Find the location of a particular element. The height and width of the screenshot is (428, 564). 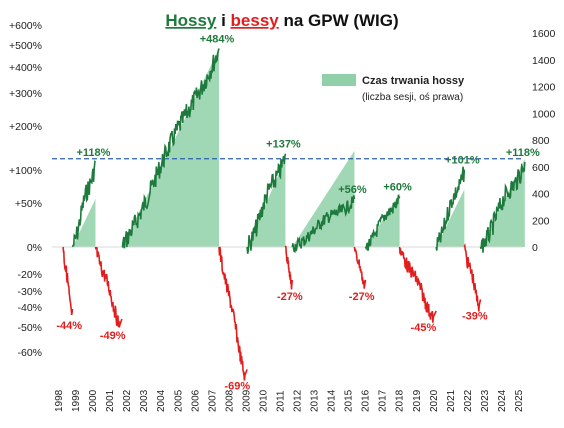

right-tick-label: 1000 is located at coordinates (544, 114).